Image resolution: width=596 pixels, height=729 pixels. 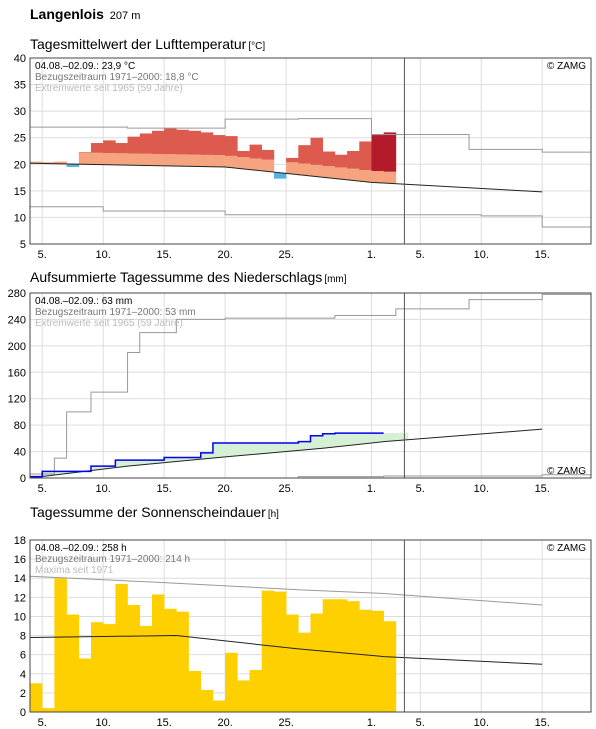 I want to click on temperature-y-tick-label: 35, so click(x=20, y=86).